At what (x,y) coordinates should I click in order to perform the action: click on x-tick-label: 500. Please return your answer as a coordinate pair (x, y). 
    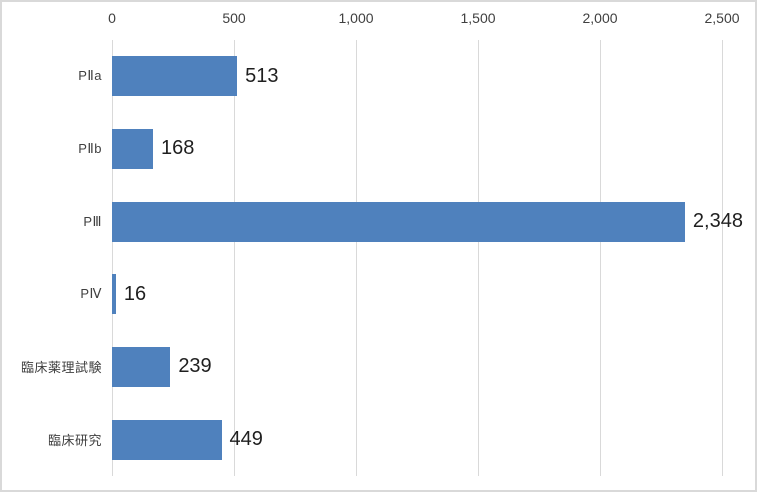
    Looking at the image, I should click on (234, 18).